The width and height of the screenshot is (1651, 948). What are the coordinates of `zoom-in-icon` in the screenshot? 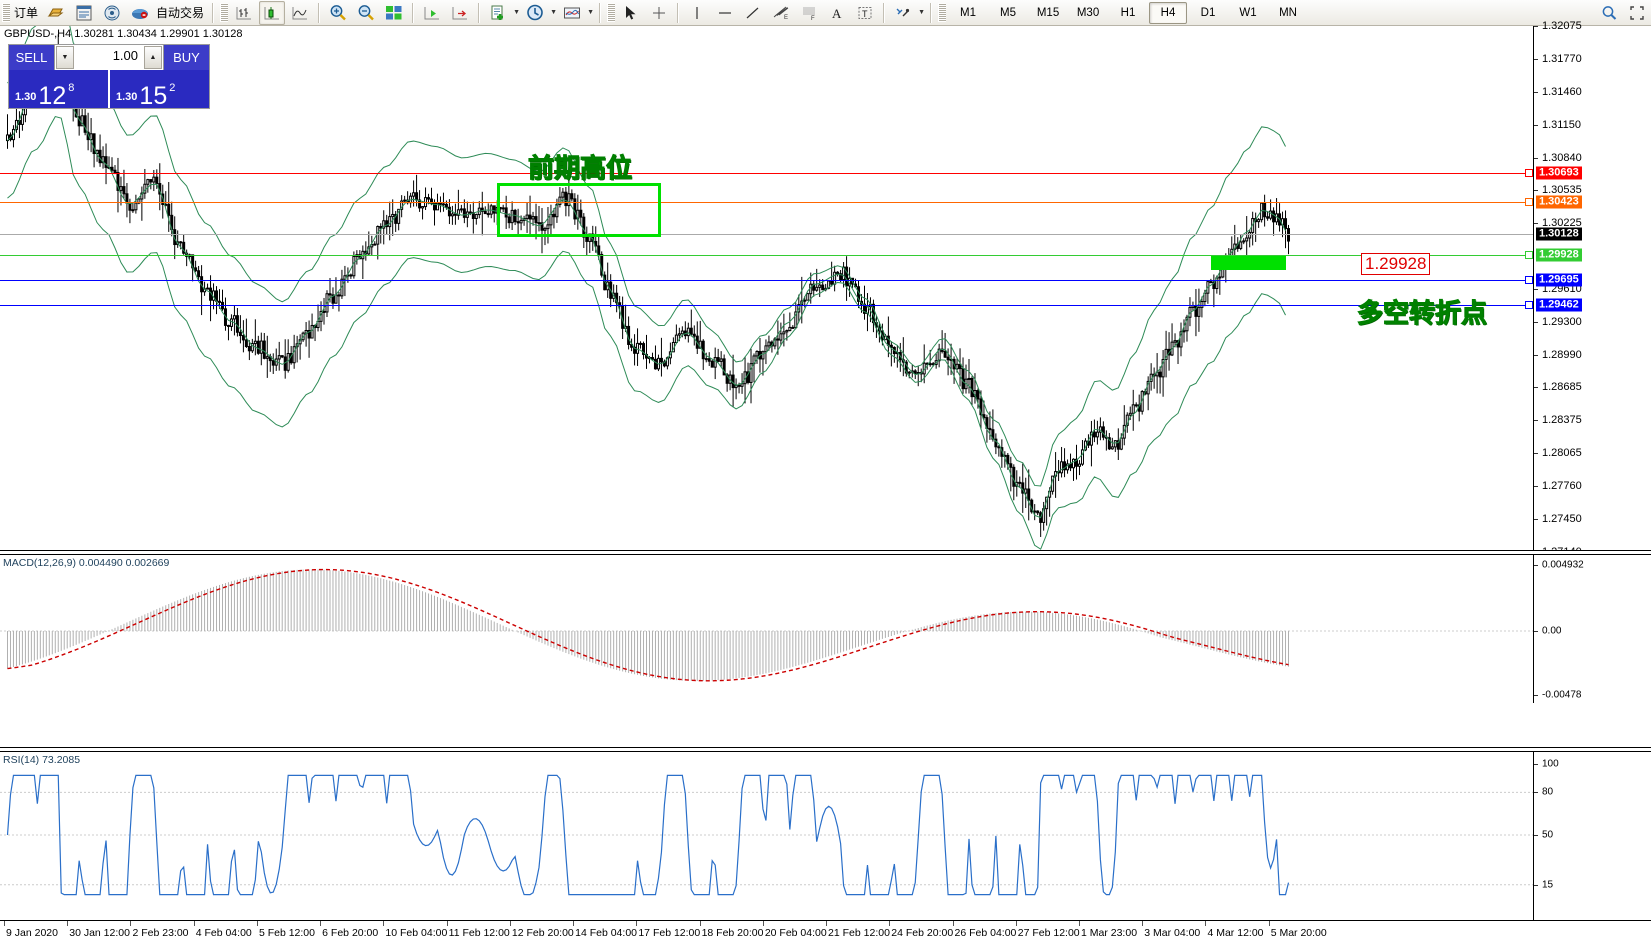 It's located at (338, 13).